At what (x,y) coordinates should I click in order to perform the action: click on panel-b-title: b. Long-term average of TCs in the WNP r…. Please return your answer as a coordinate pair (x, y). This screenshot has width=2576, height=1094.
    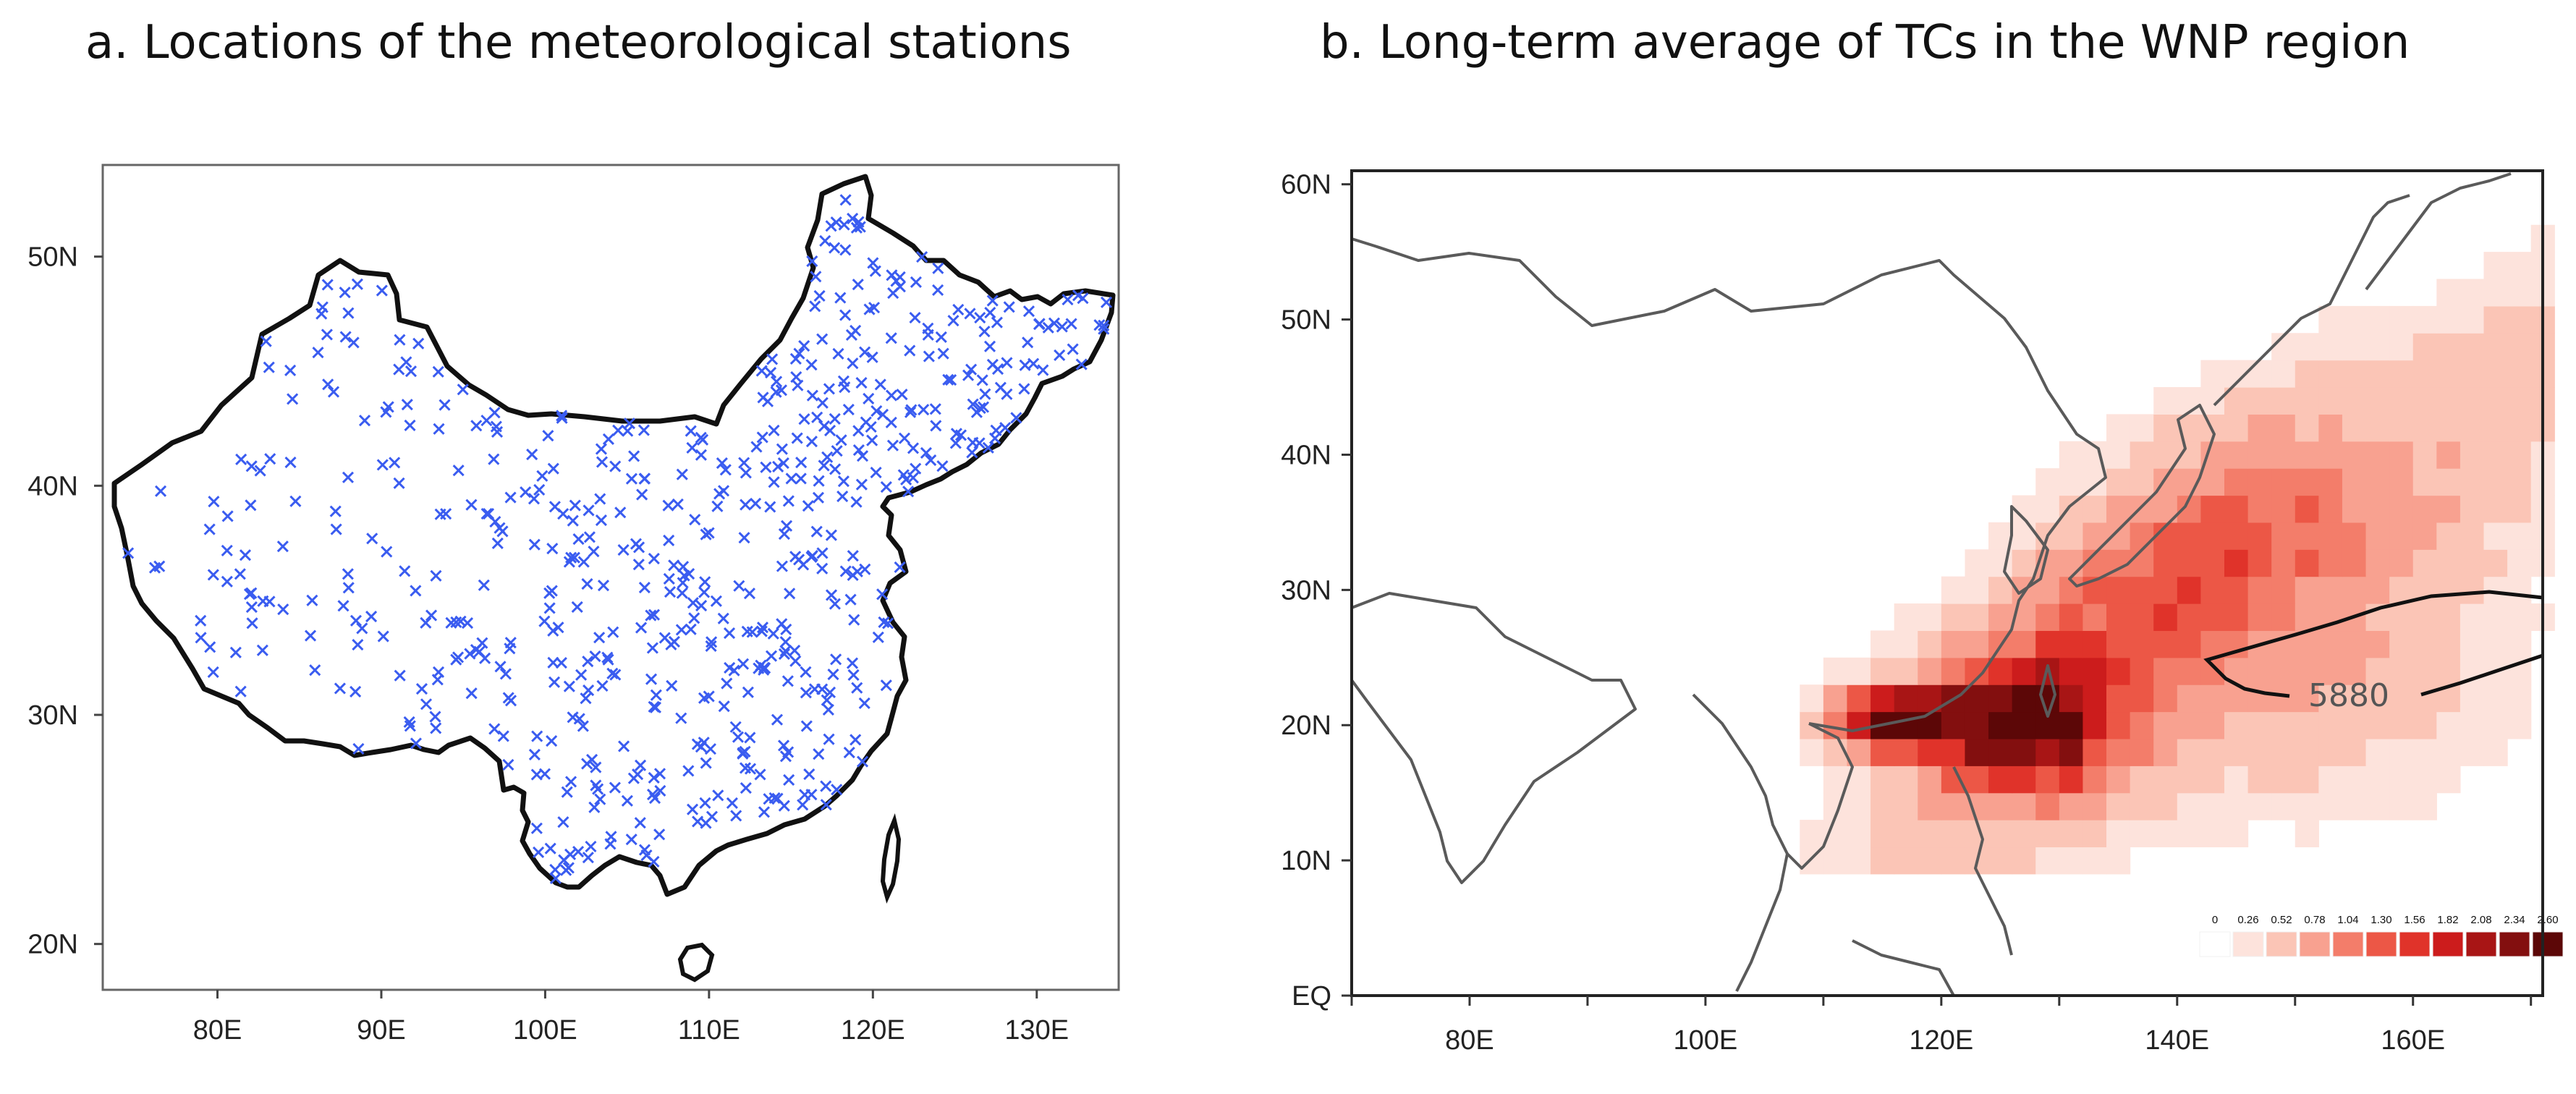
    Looking at the image, I should click on (1865, 42).